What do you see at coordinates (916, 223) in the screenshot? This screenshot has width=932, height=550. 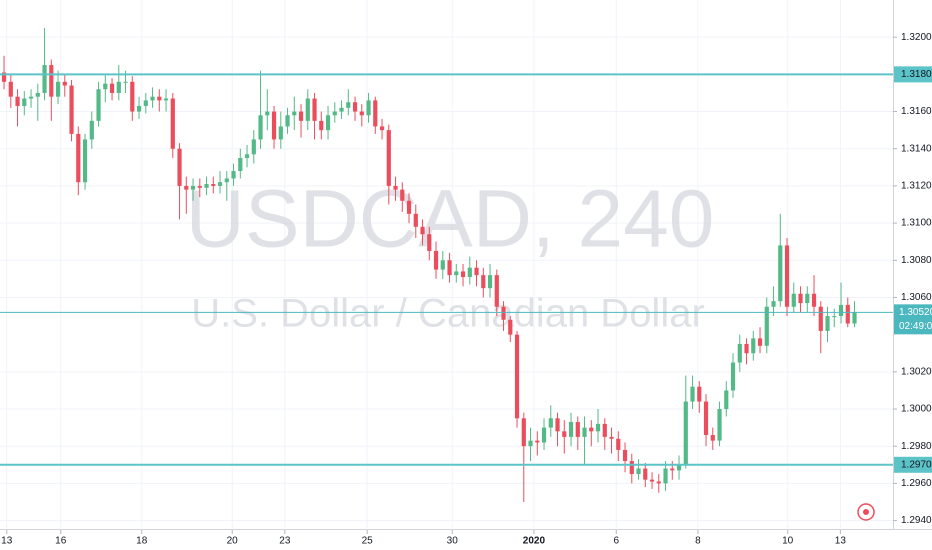 I see `y-tick-label: 1.31000` at bounding box center [916, 223].